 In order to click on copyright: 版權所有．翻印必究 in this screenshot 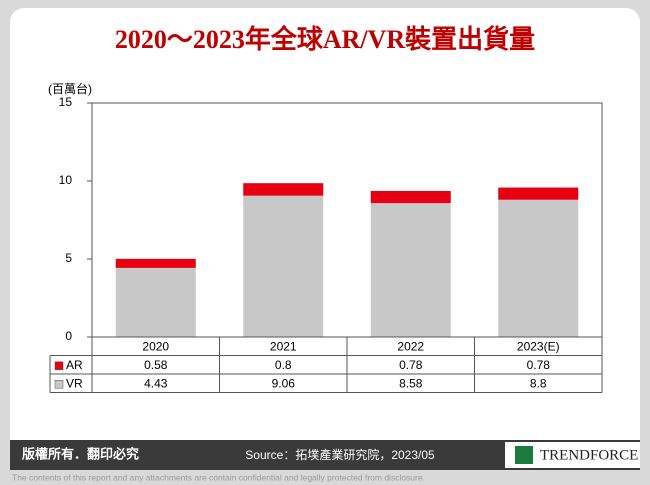, I will do `click(80, 453)`.